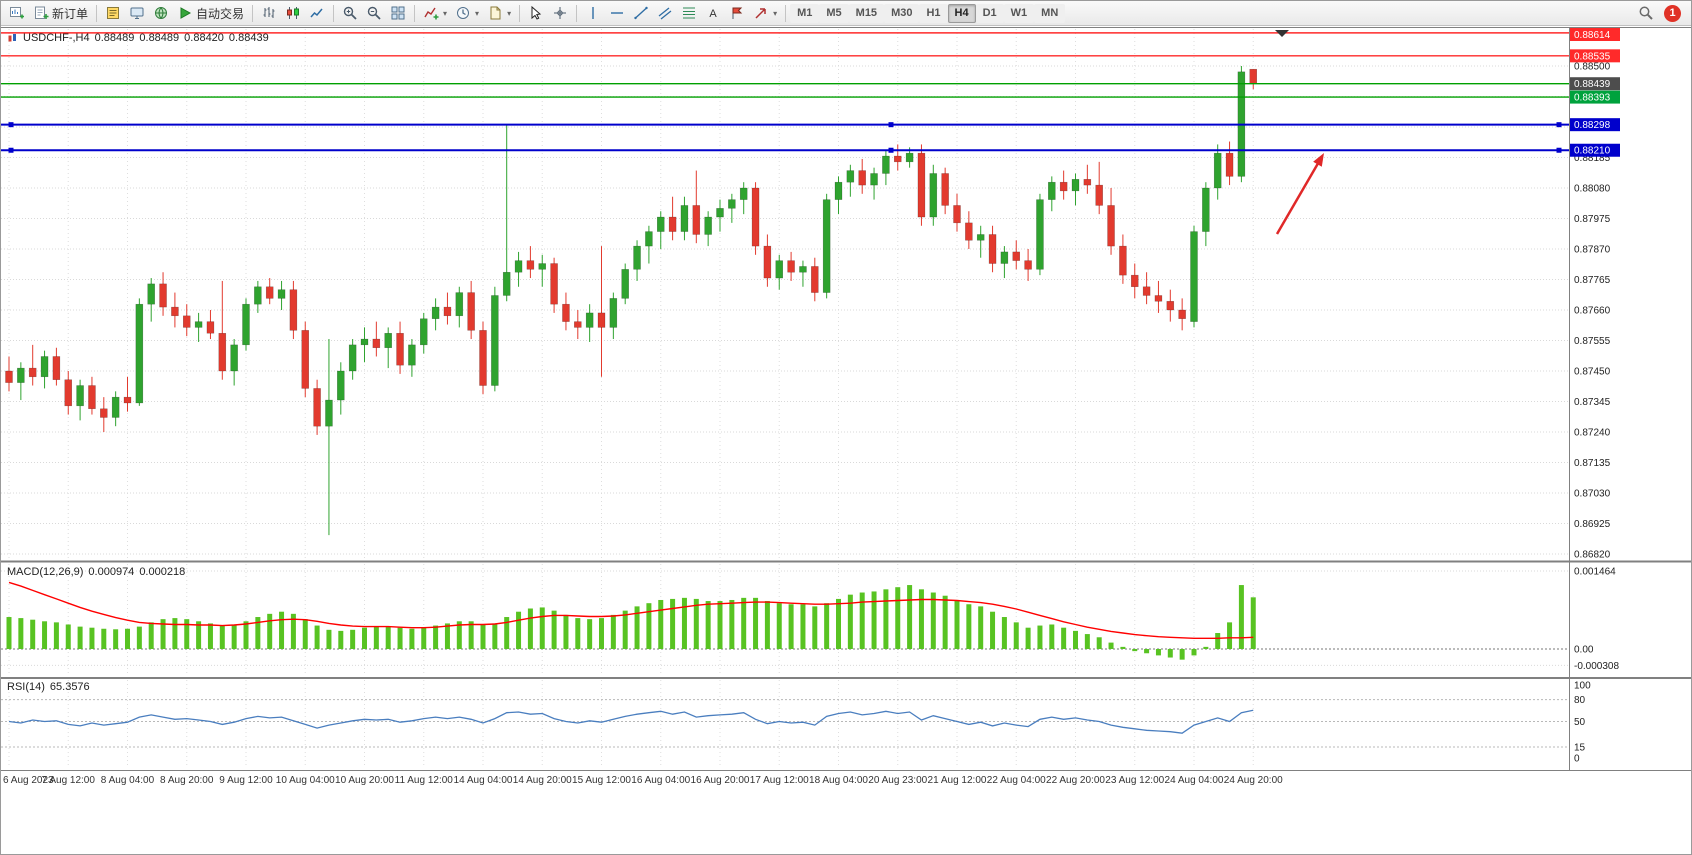 The height and width of the screenshot is (855, 1692). What do you see at coordinates (1592, 125) in the screenshot?
I see `svg-text: 0.88298` at bounding box center [1592, 125].